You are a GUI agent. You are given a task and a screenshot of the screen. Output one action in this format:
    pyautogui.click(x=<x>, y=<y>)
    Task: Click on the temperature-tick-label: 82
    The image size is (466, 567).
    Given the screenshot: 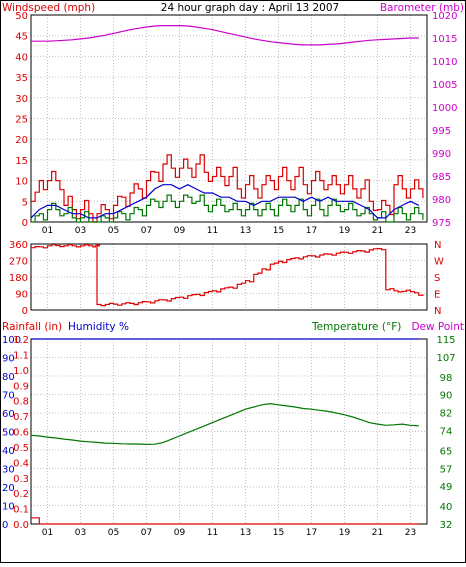 What is the action you would take?
    pyautogui.click(x=446, y=414)
    